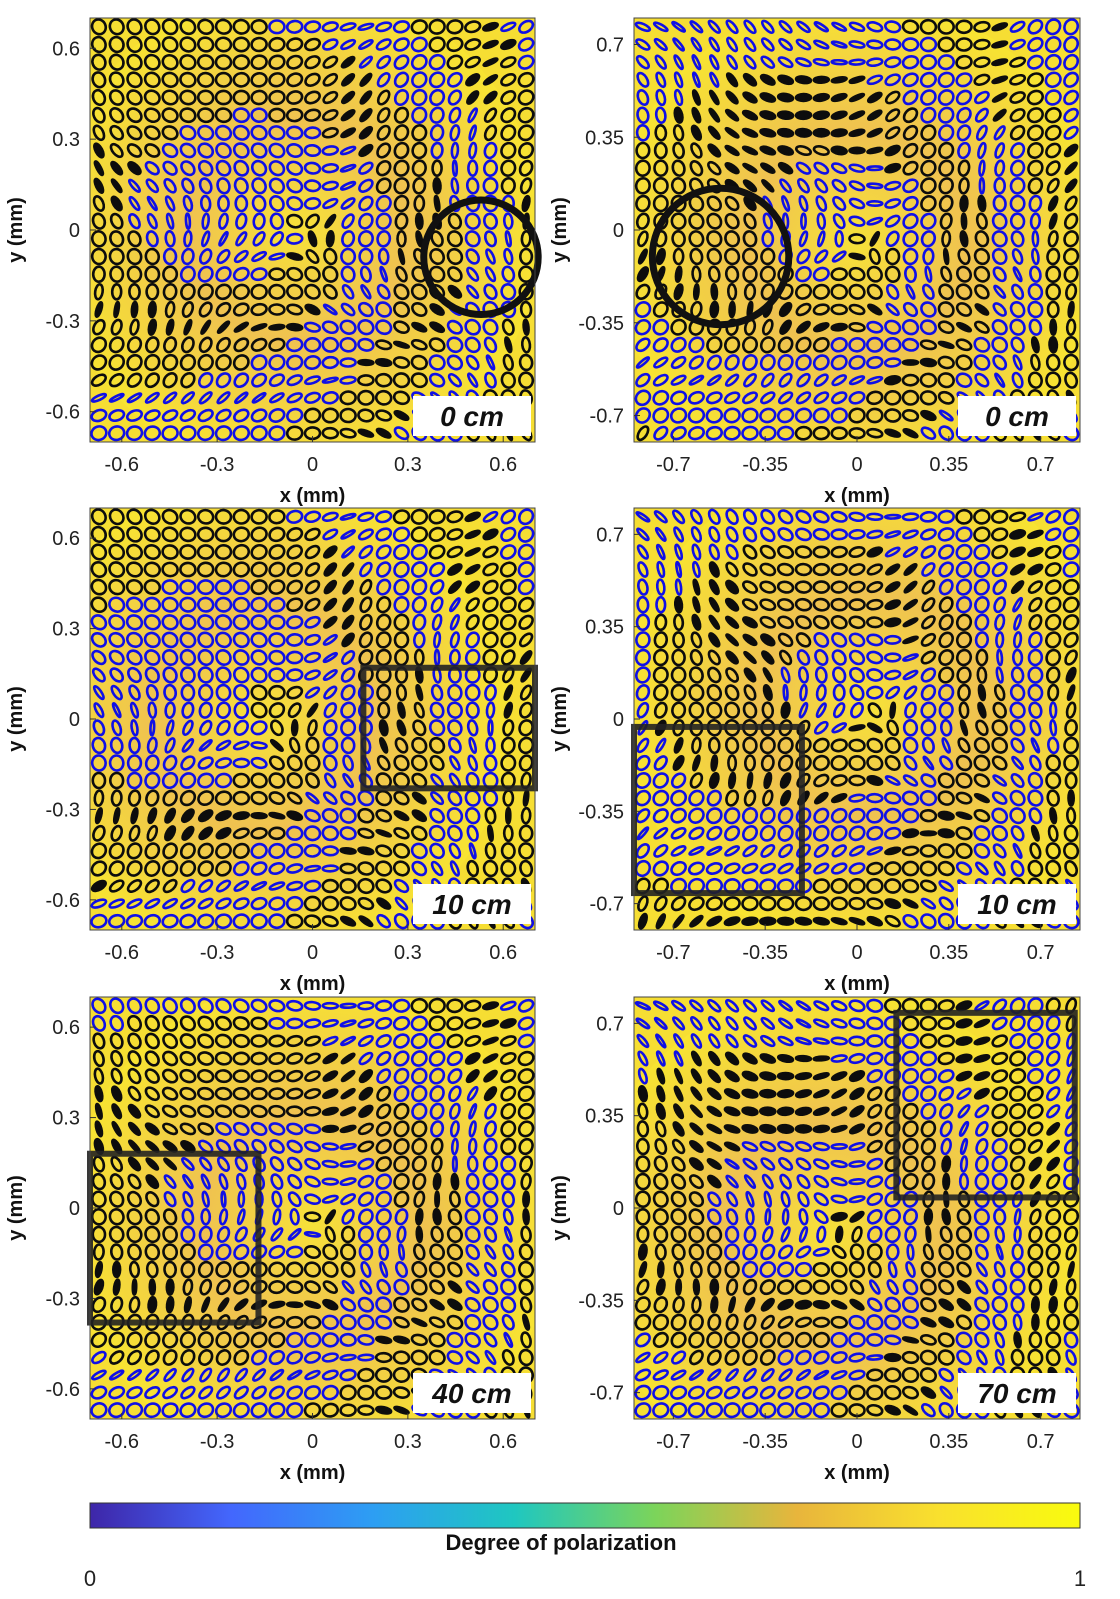  What do you see at coordinates (472, 416) in the screenshot?
I see `distance-label: 0 cm` at bounding box center [472, 416].